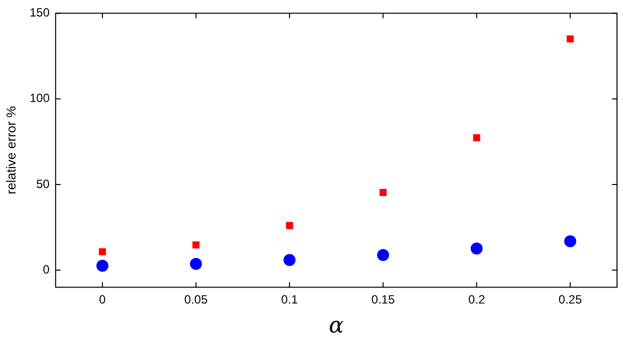 The width and height of the screenshot is (623, 340). What do you see at coordinates (289, 299) in the screenshot?
I see `x-tick-label: 0.1` at bounding box center [289, 299].